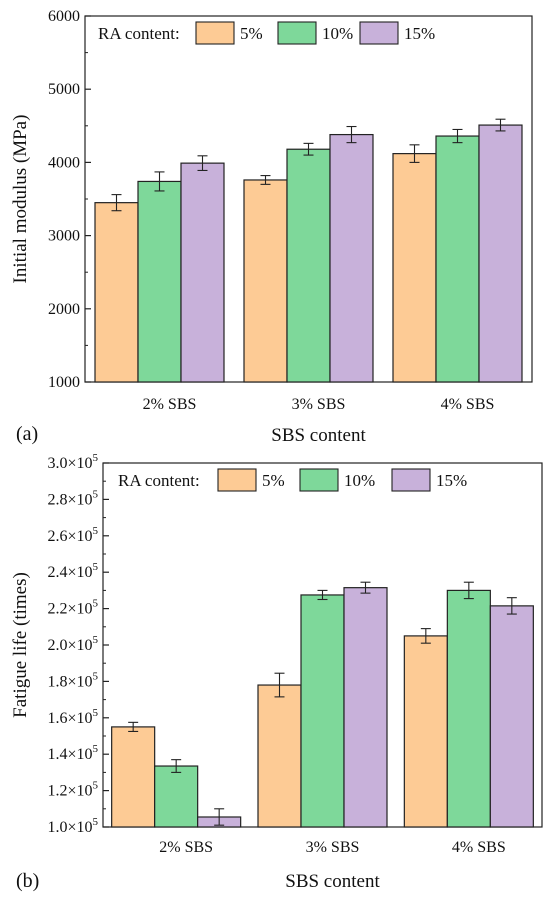  Describe the element at coordinates (57, 754) in the screenshot. I see `y-tick-mantissa: 1.4` at that location.